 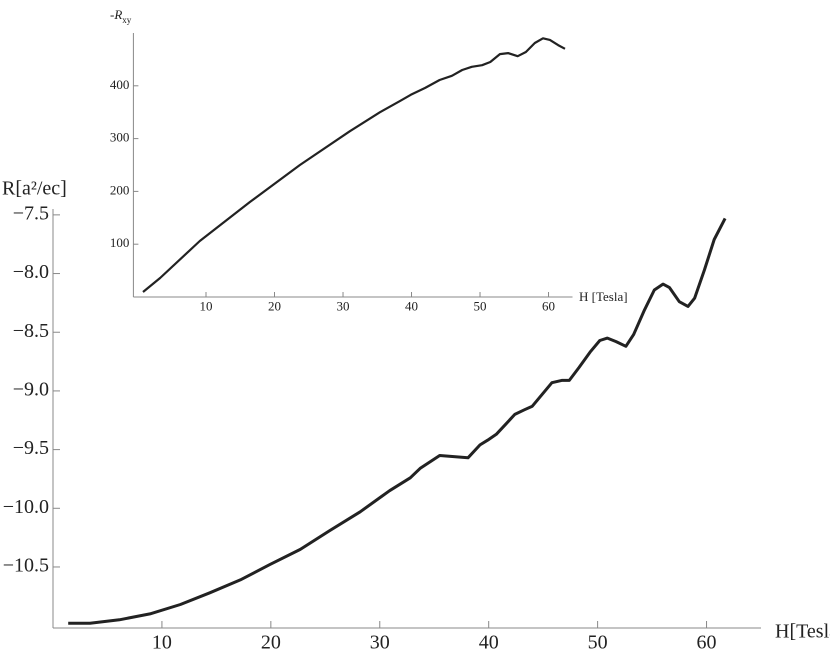 What do you see at coordinates (31, 272) in the screenshot?
I see `y-tick-label: −8.0` at bounding box center [31, 272].